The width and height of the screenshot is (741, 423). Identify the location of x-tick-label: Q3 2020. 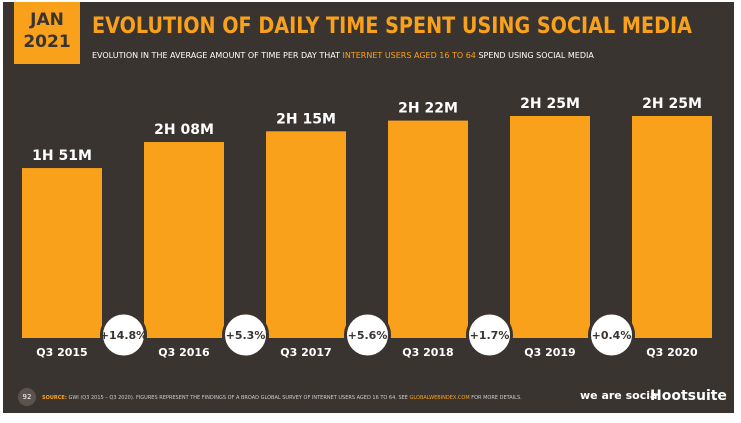
(672, 352).